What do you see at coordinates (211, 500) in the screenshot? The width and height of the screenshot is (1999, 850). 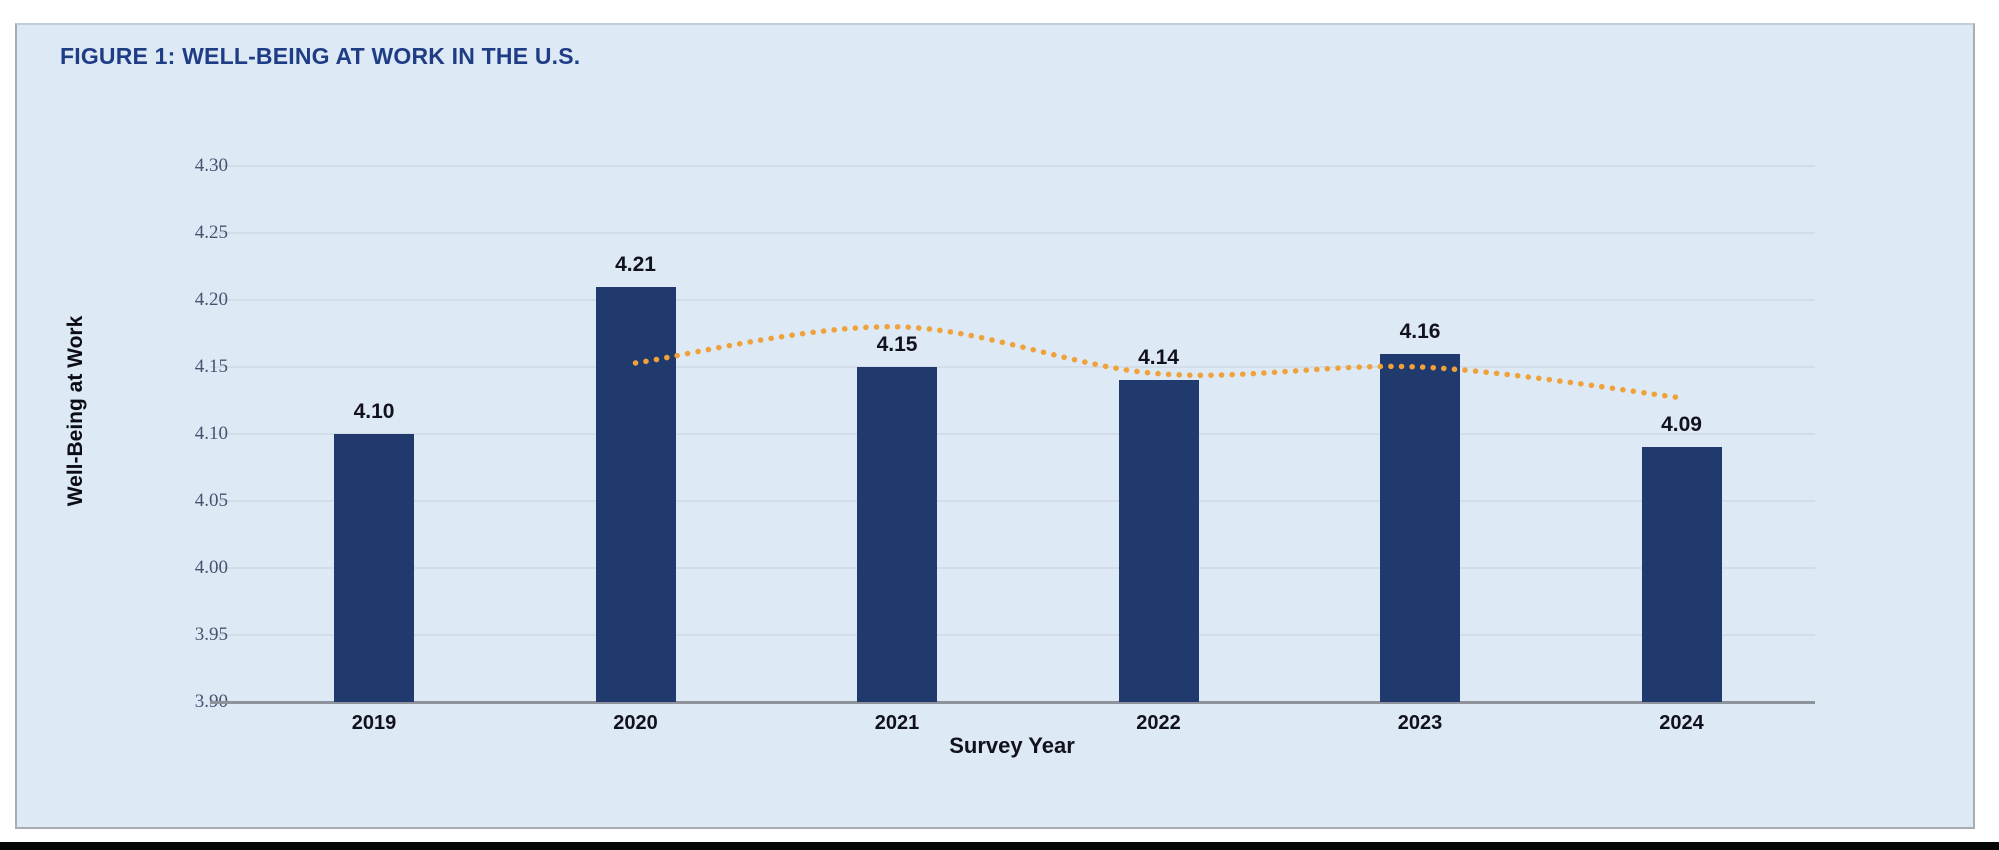 I see `y-tick-label: 4.05` at bounding box center [211, 500].